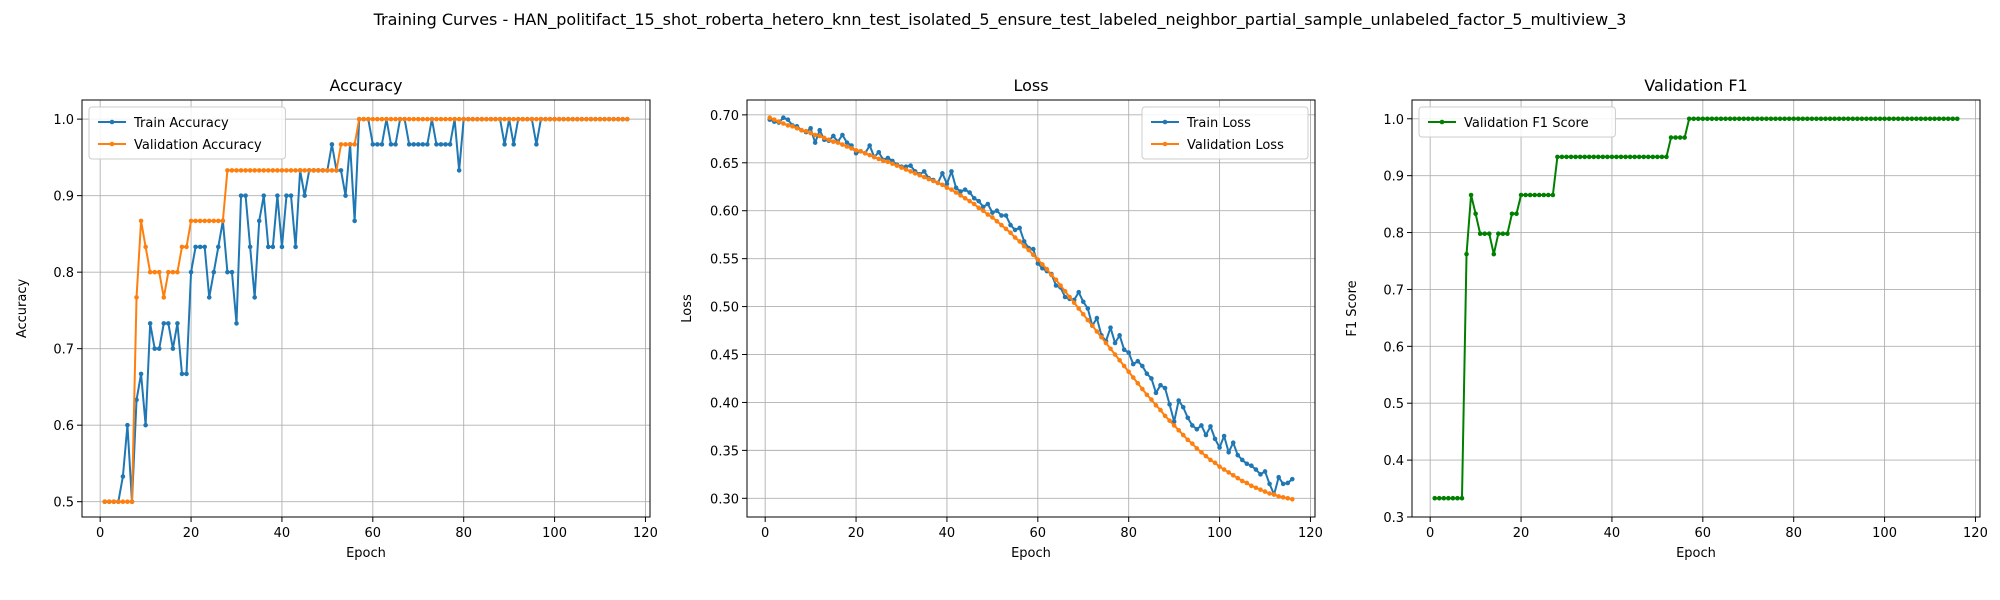 The height and width of the screenshot is (600, 2000). Describe the element at coordinates (947, 533) in the screenshot. I see `x-tick-label: 40` at that location.